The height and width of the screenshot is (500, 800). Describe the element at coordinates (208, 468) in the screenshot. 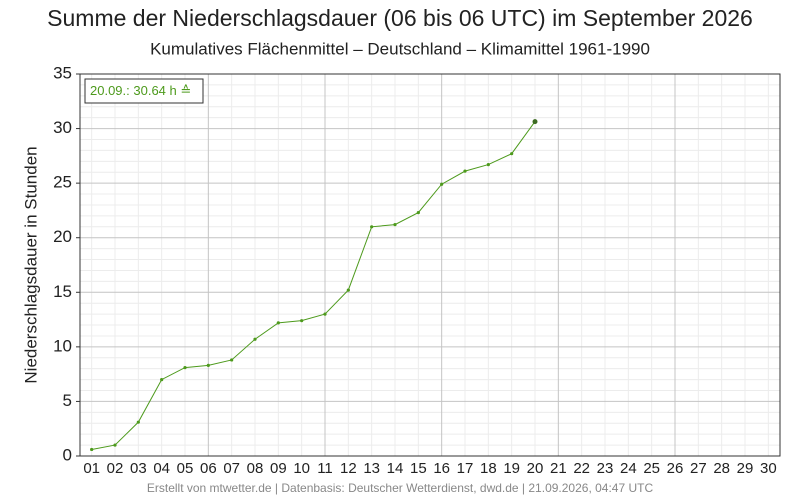

I see `x-tick-label: 06` at that location.